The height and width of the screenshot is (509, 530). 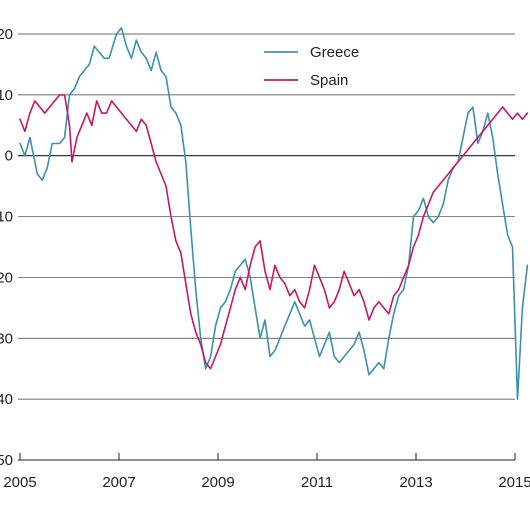 I want to click on x-tick-label-3: 2011, so click(x=317, y=482).